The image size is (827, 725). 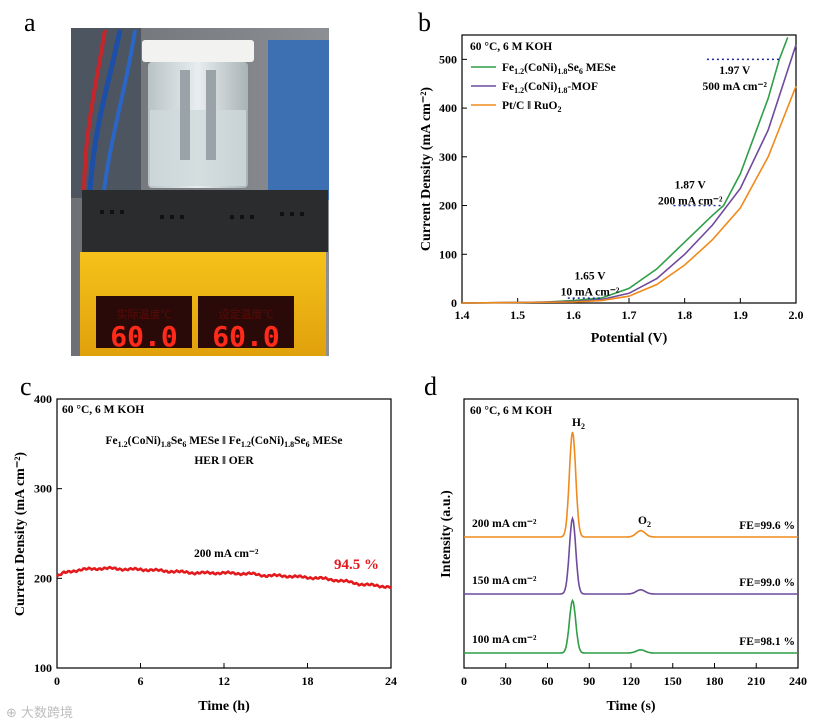 What do you see at coordinates (767, 642) in the screenshot?
I see `d-fe-label-2: FE=98.1 %` at bounding box center [767, 642].